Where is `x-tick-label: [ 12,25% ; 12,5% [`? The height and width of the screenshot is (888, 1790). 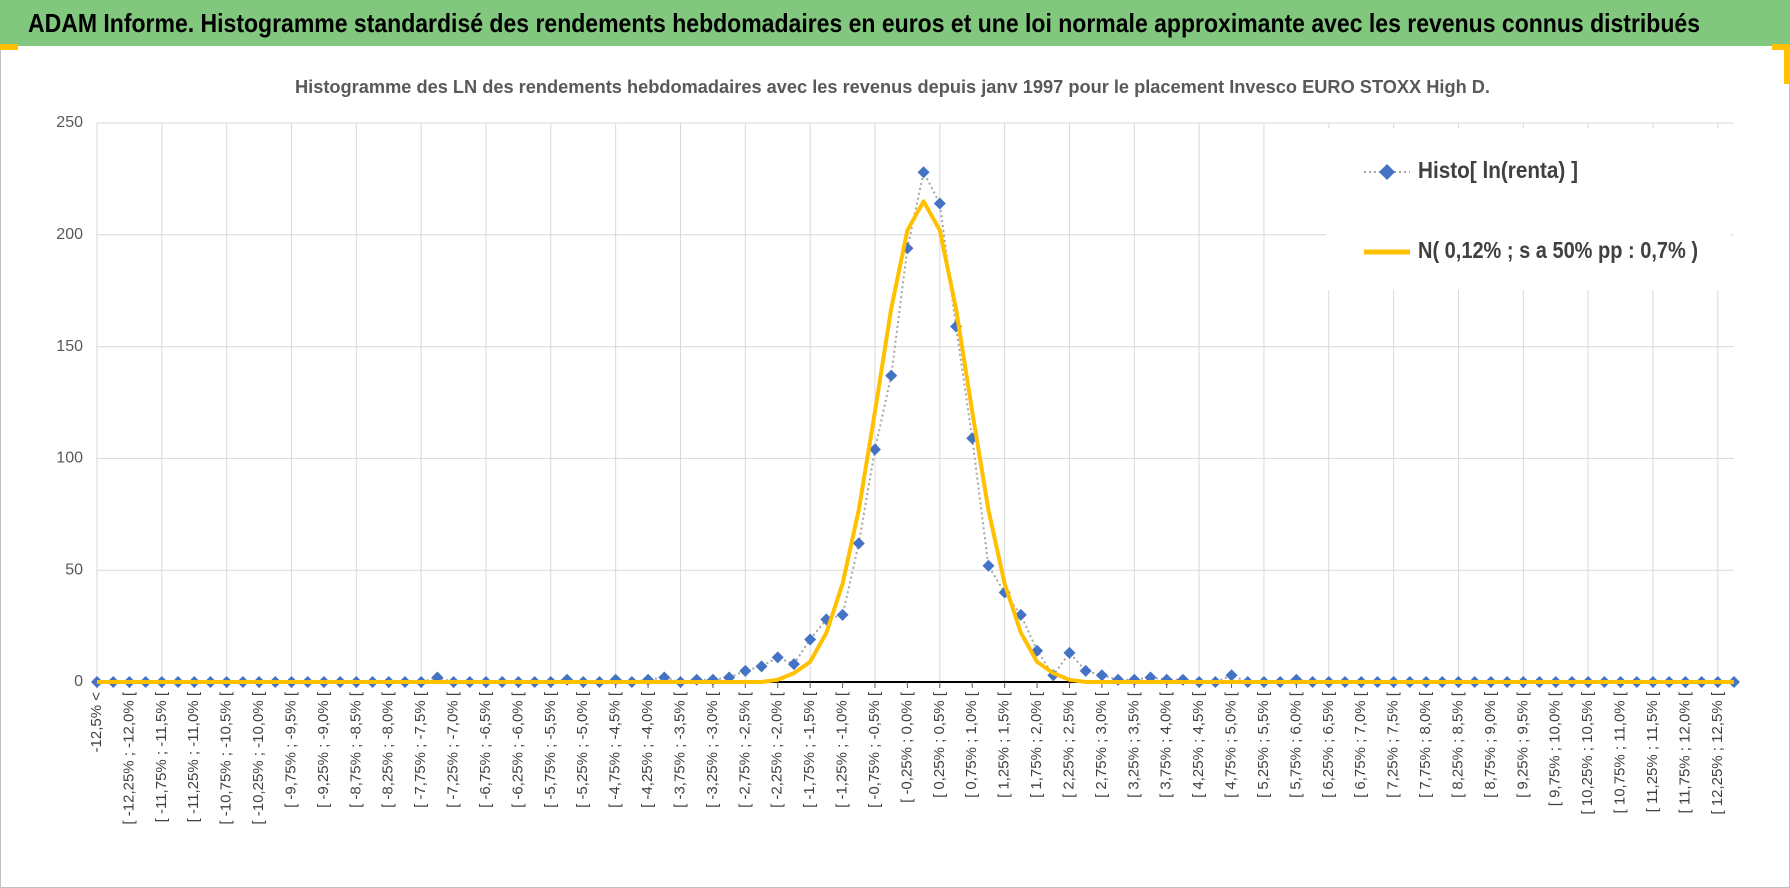
x-tick-label: [ 12,25% ; 12,5% [ is located at coordinates (1717, 752).